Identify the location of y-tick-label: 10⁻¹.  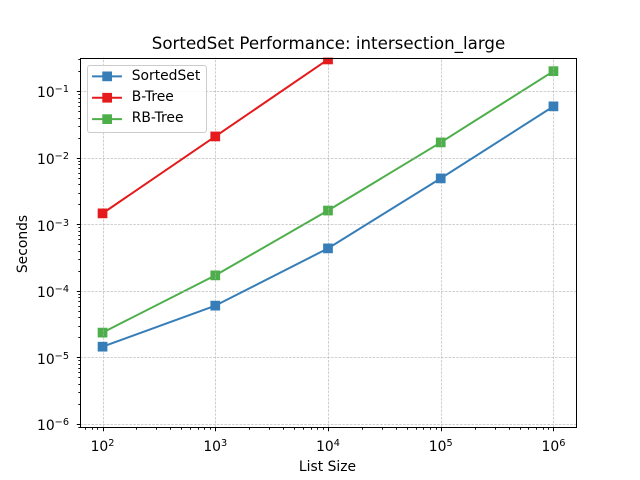
(53, 93).